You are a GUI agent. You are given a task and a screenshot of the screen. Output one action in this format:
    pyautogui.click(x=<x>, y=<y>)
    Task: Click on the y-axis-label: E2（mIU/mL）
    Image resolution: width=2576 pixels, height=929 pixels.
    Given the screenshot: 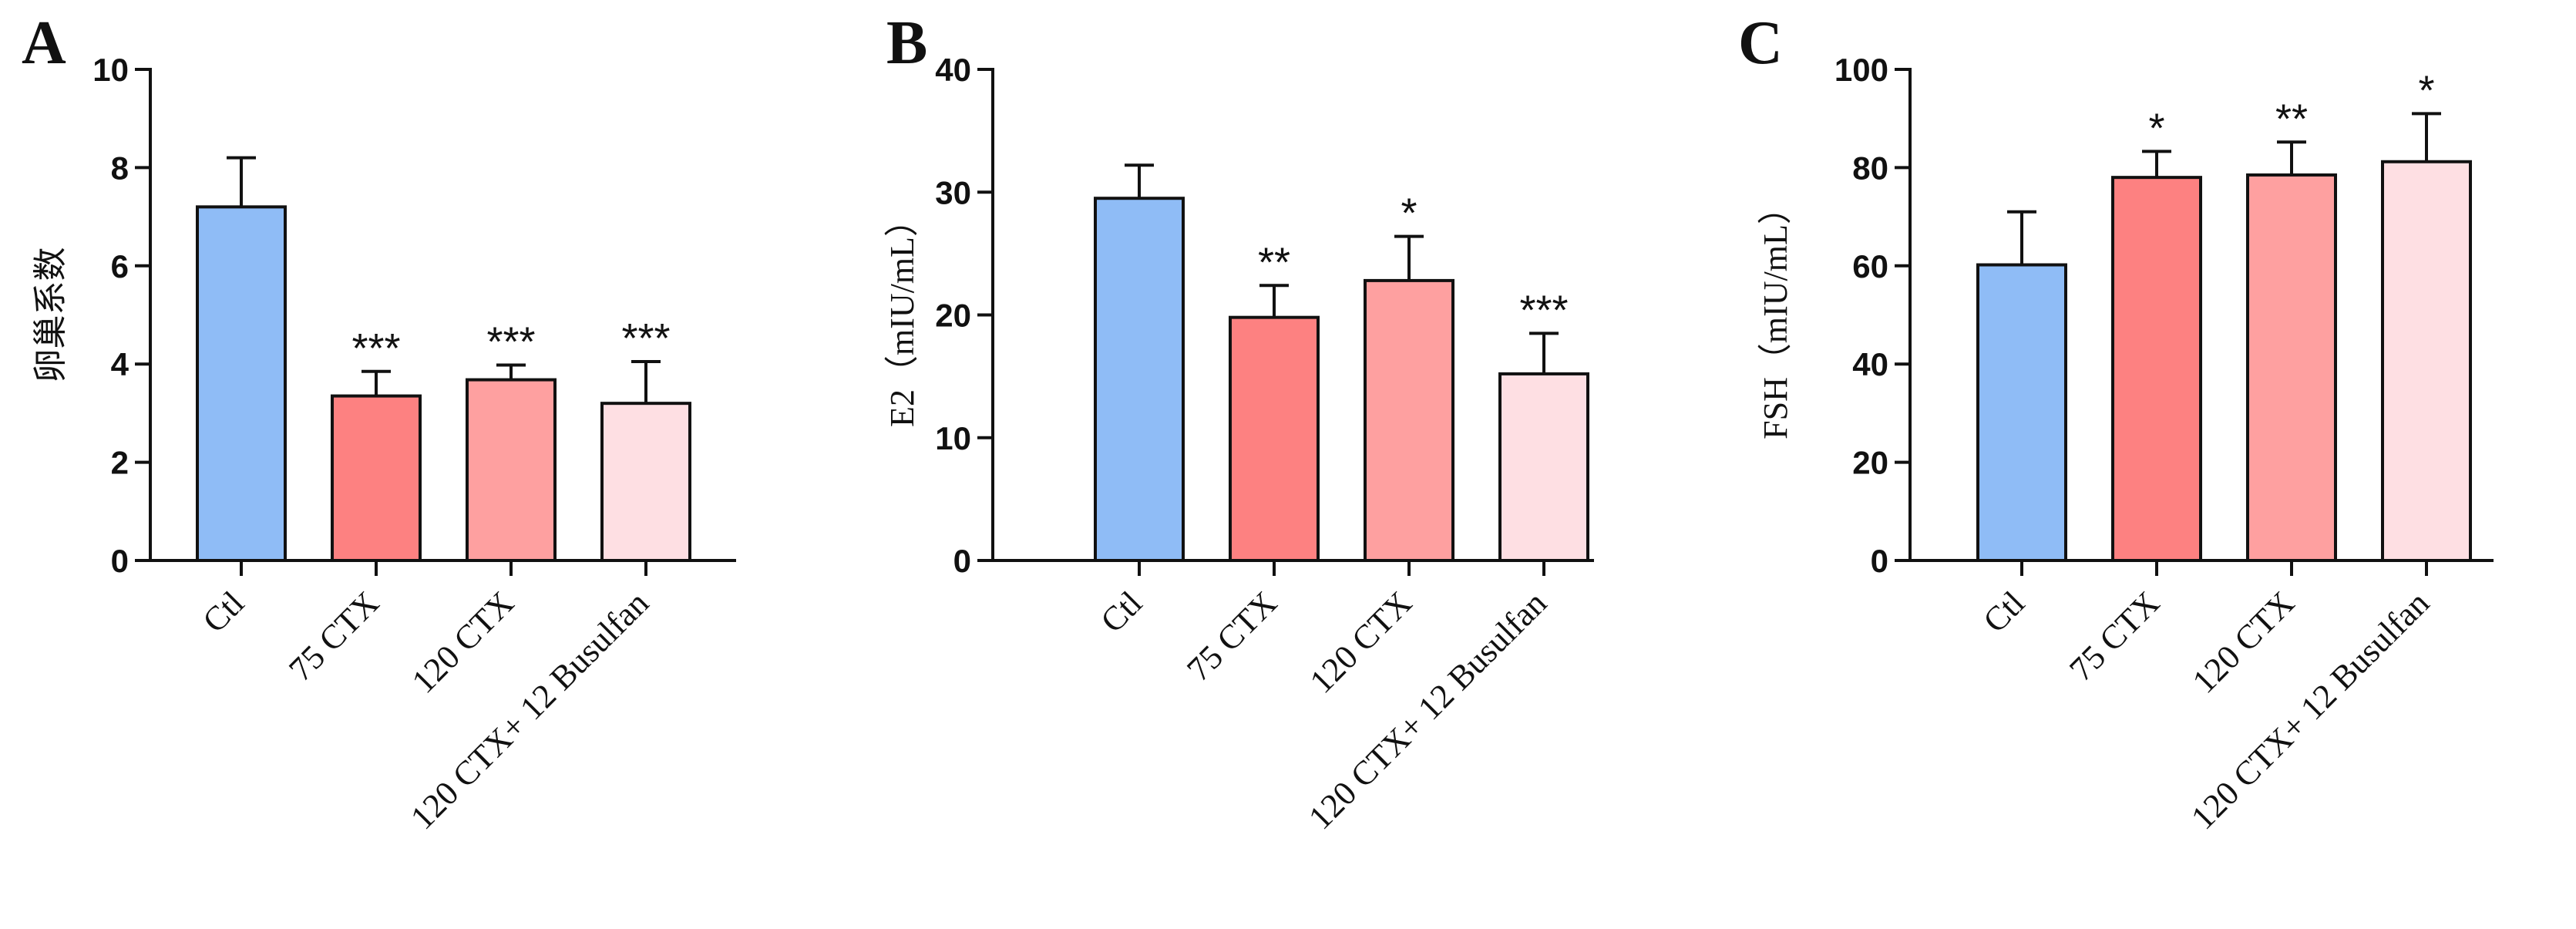 What is the action you would take?
    pyautogui.click(x=902, y=315)
    